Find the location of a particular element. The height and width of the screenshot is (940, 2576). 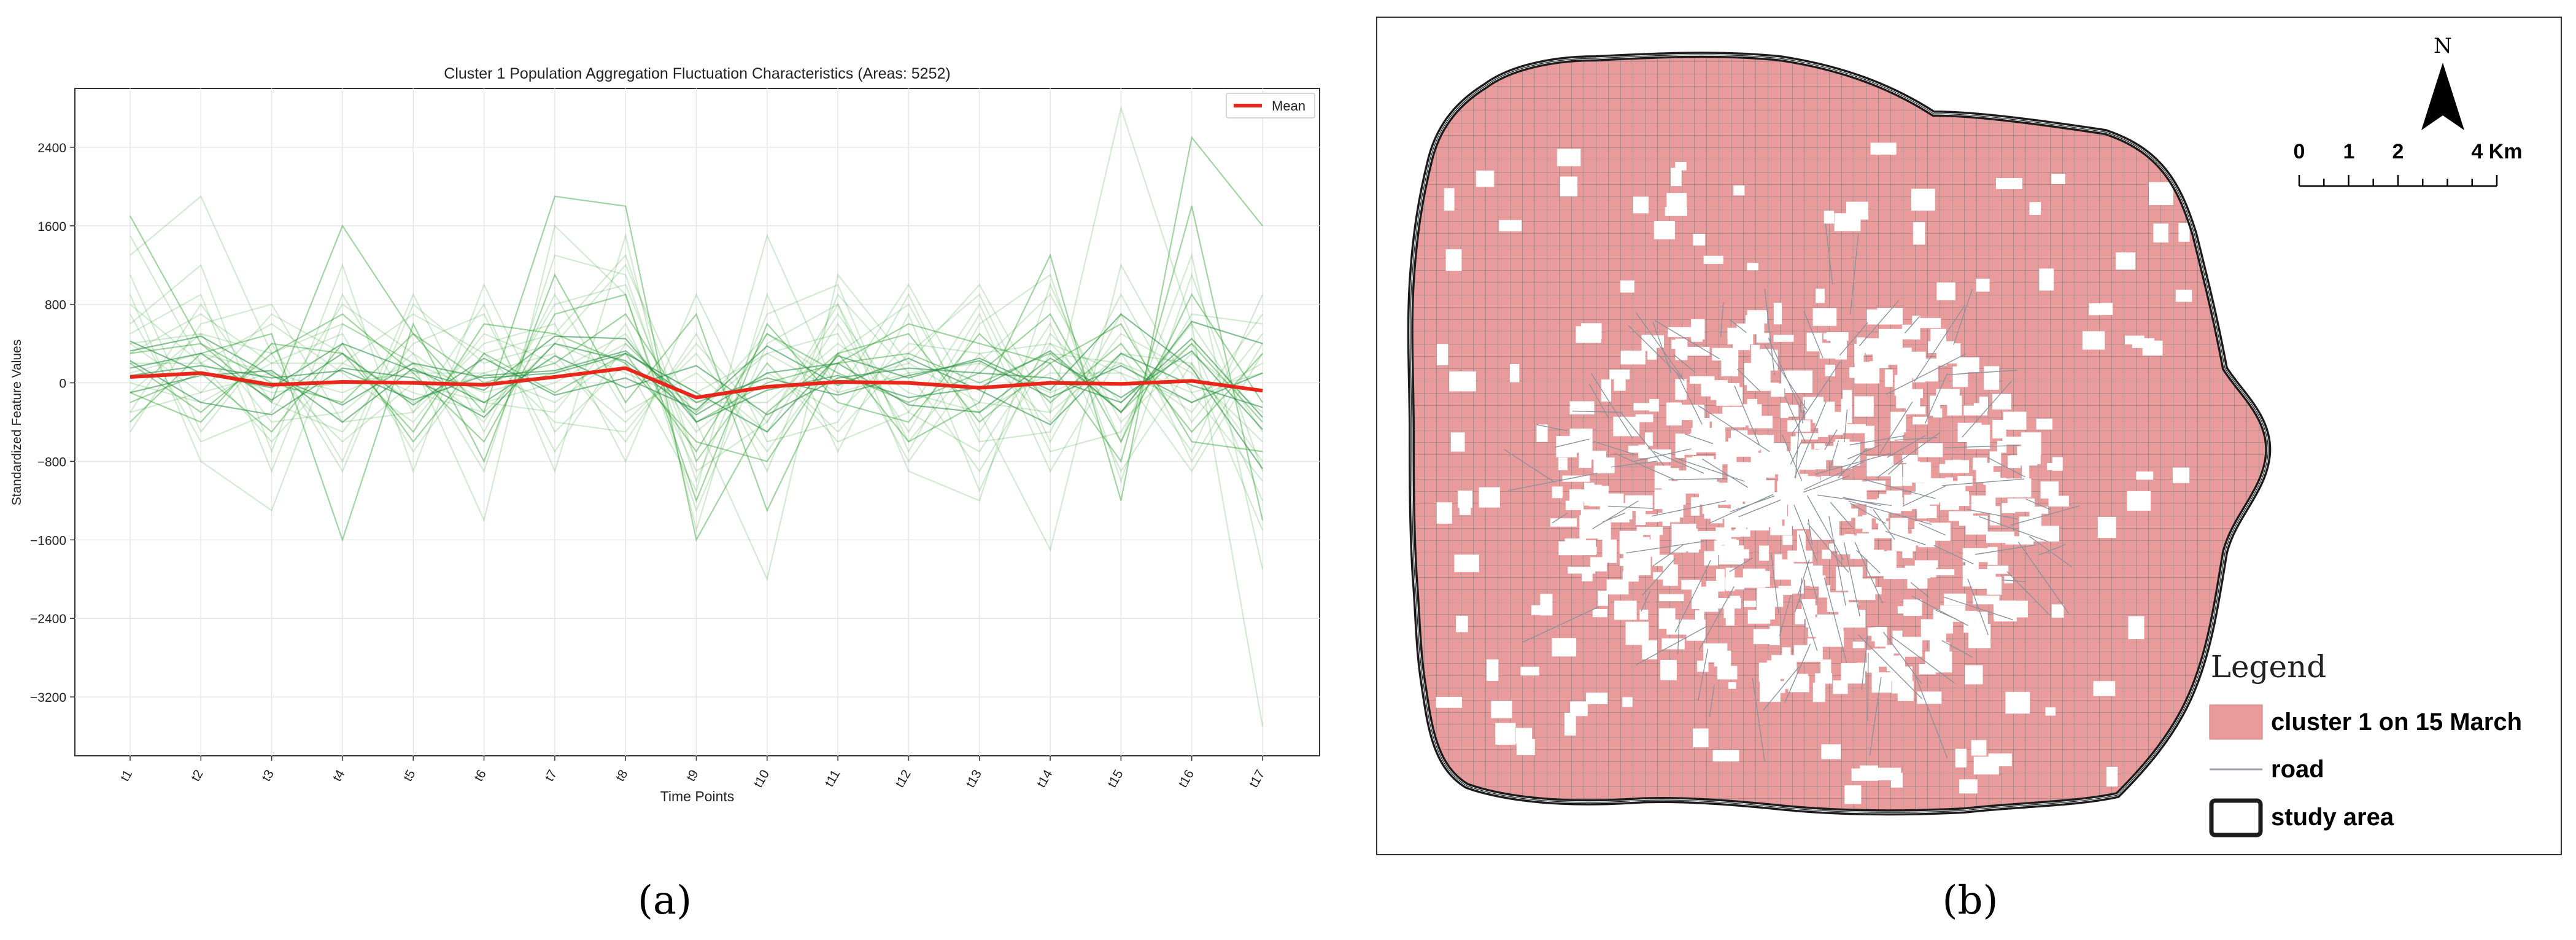

x-tick-label: t3 is located at coordinates (268, 775).